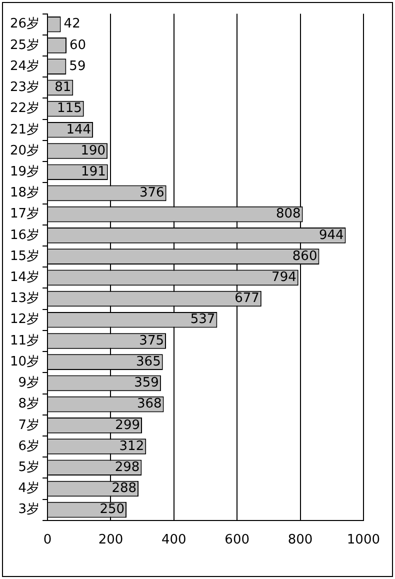 This screenshot has width=395, height=579. I want to click on x-tick-label: 1000, so click(363, 540).